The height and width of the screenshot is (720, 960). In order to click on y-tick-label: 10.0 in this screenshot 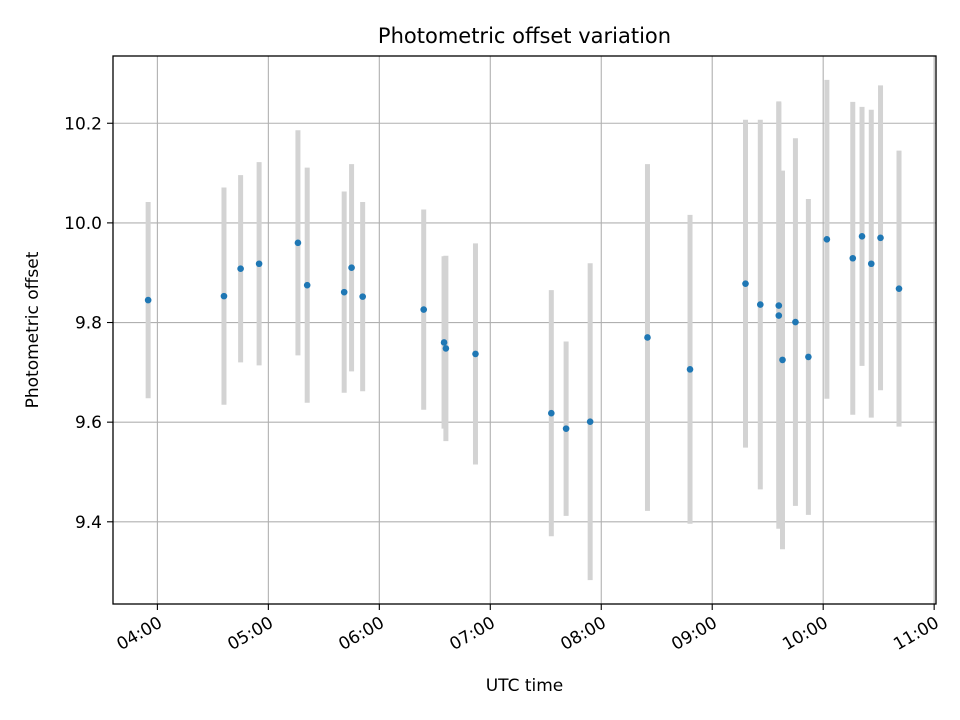, I will do `click(83, 224)`.